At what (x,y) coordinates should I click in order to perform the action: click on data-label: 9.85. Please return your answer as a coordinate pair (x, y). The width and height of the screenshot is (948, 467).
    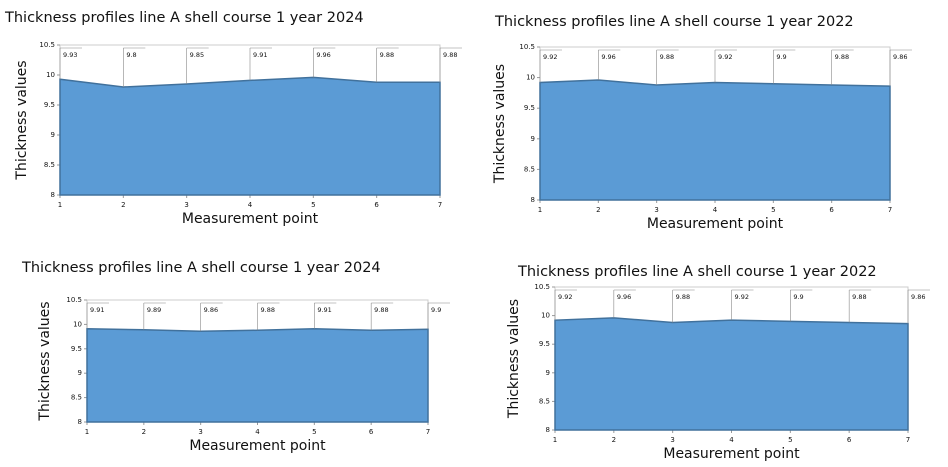
    Looking at the image, I should click on (197, 55).